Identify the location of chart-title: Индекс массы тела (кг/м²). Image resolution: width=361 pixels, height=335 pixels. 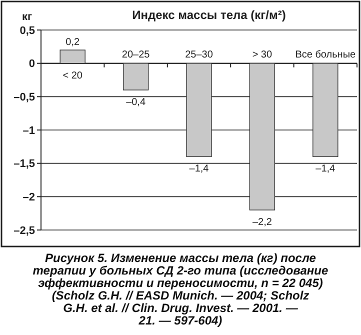
(209, 15).